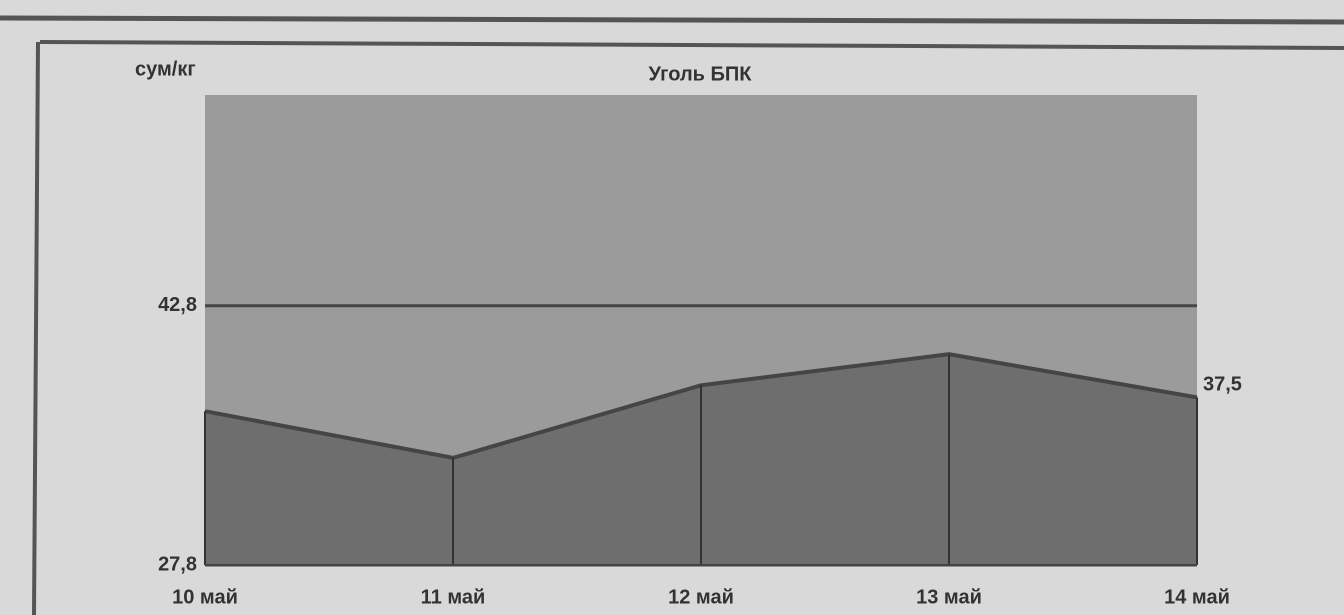 This screenshot has width=1344, height=615. Describe the element at coordinates (453, 597) in the screenshot. I see `x-tick-label: 11 май` at that location.